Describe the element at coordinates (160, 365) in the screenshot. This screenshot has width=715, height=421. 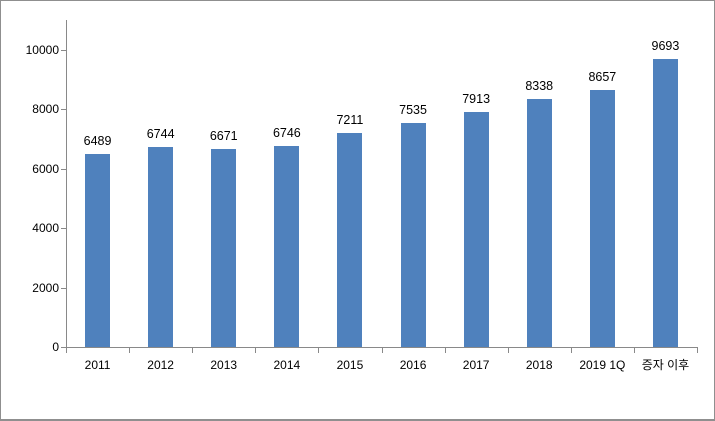
I see `x-tick-label: 2012` at that location.